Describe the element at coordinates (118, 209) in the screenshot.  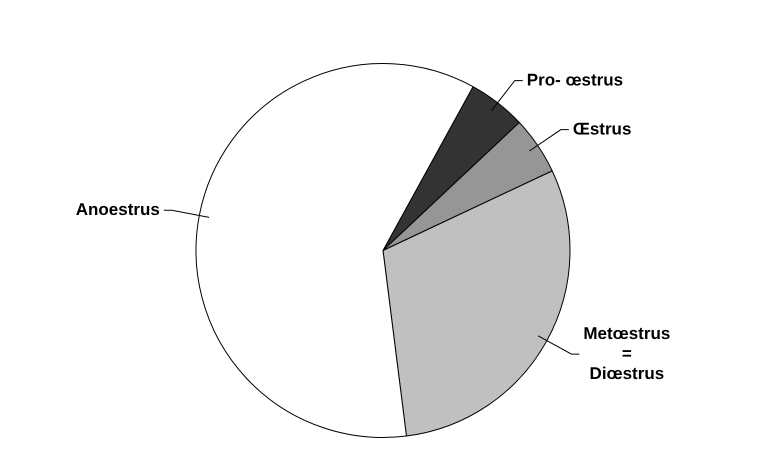
I see `slice-label: Anoestrus` at that location.